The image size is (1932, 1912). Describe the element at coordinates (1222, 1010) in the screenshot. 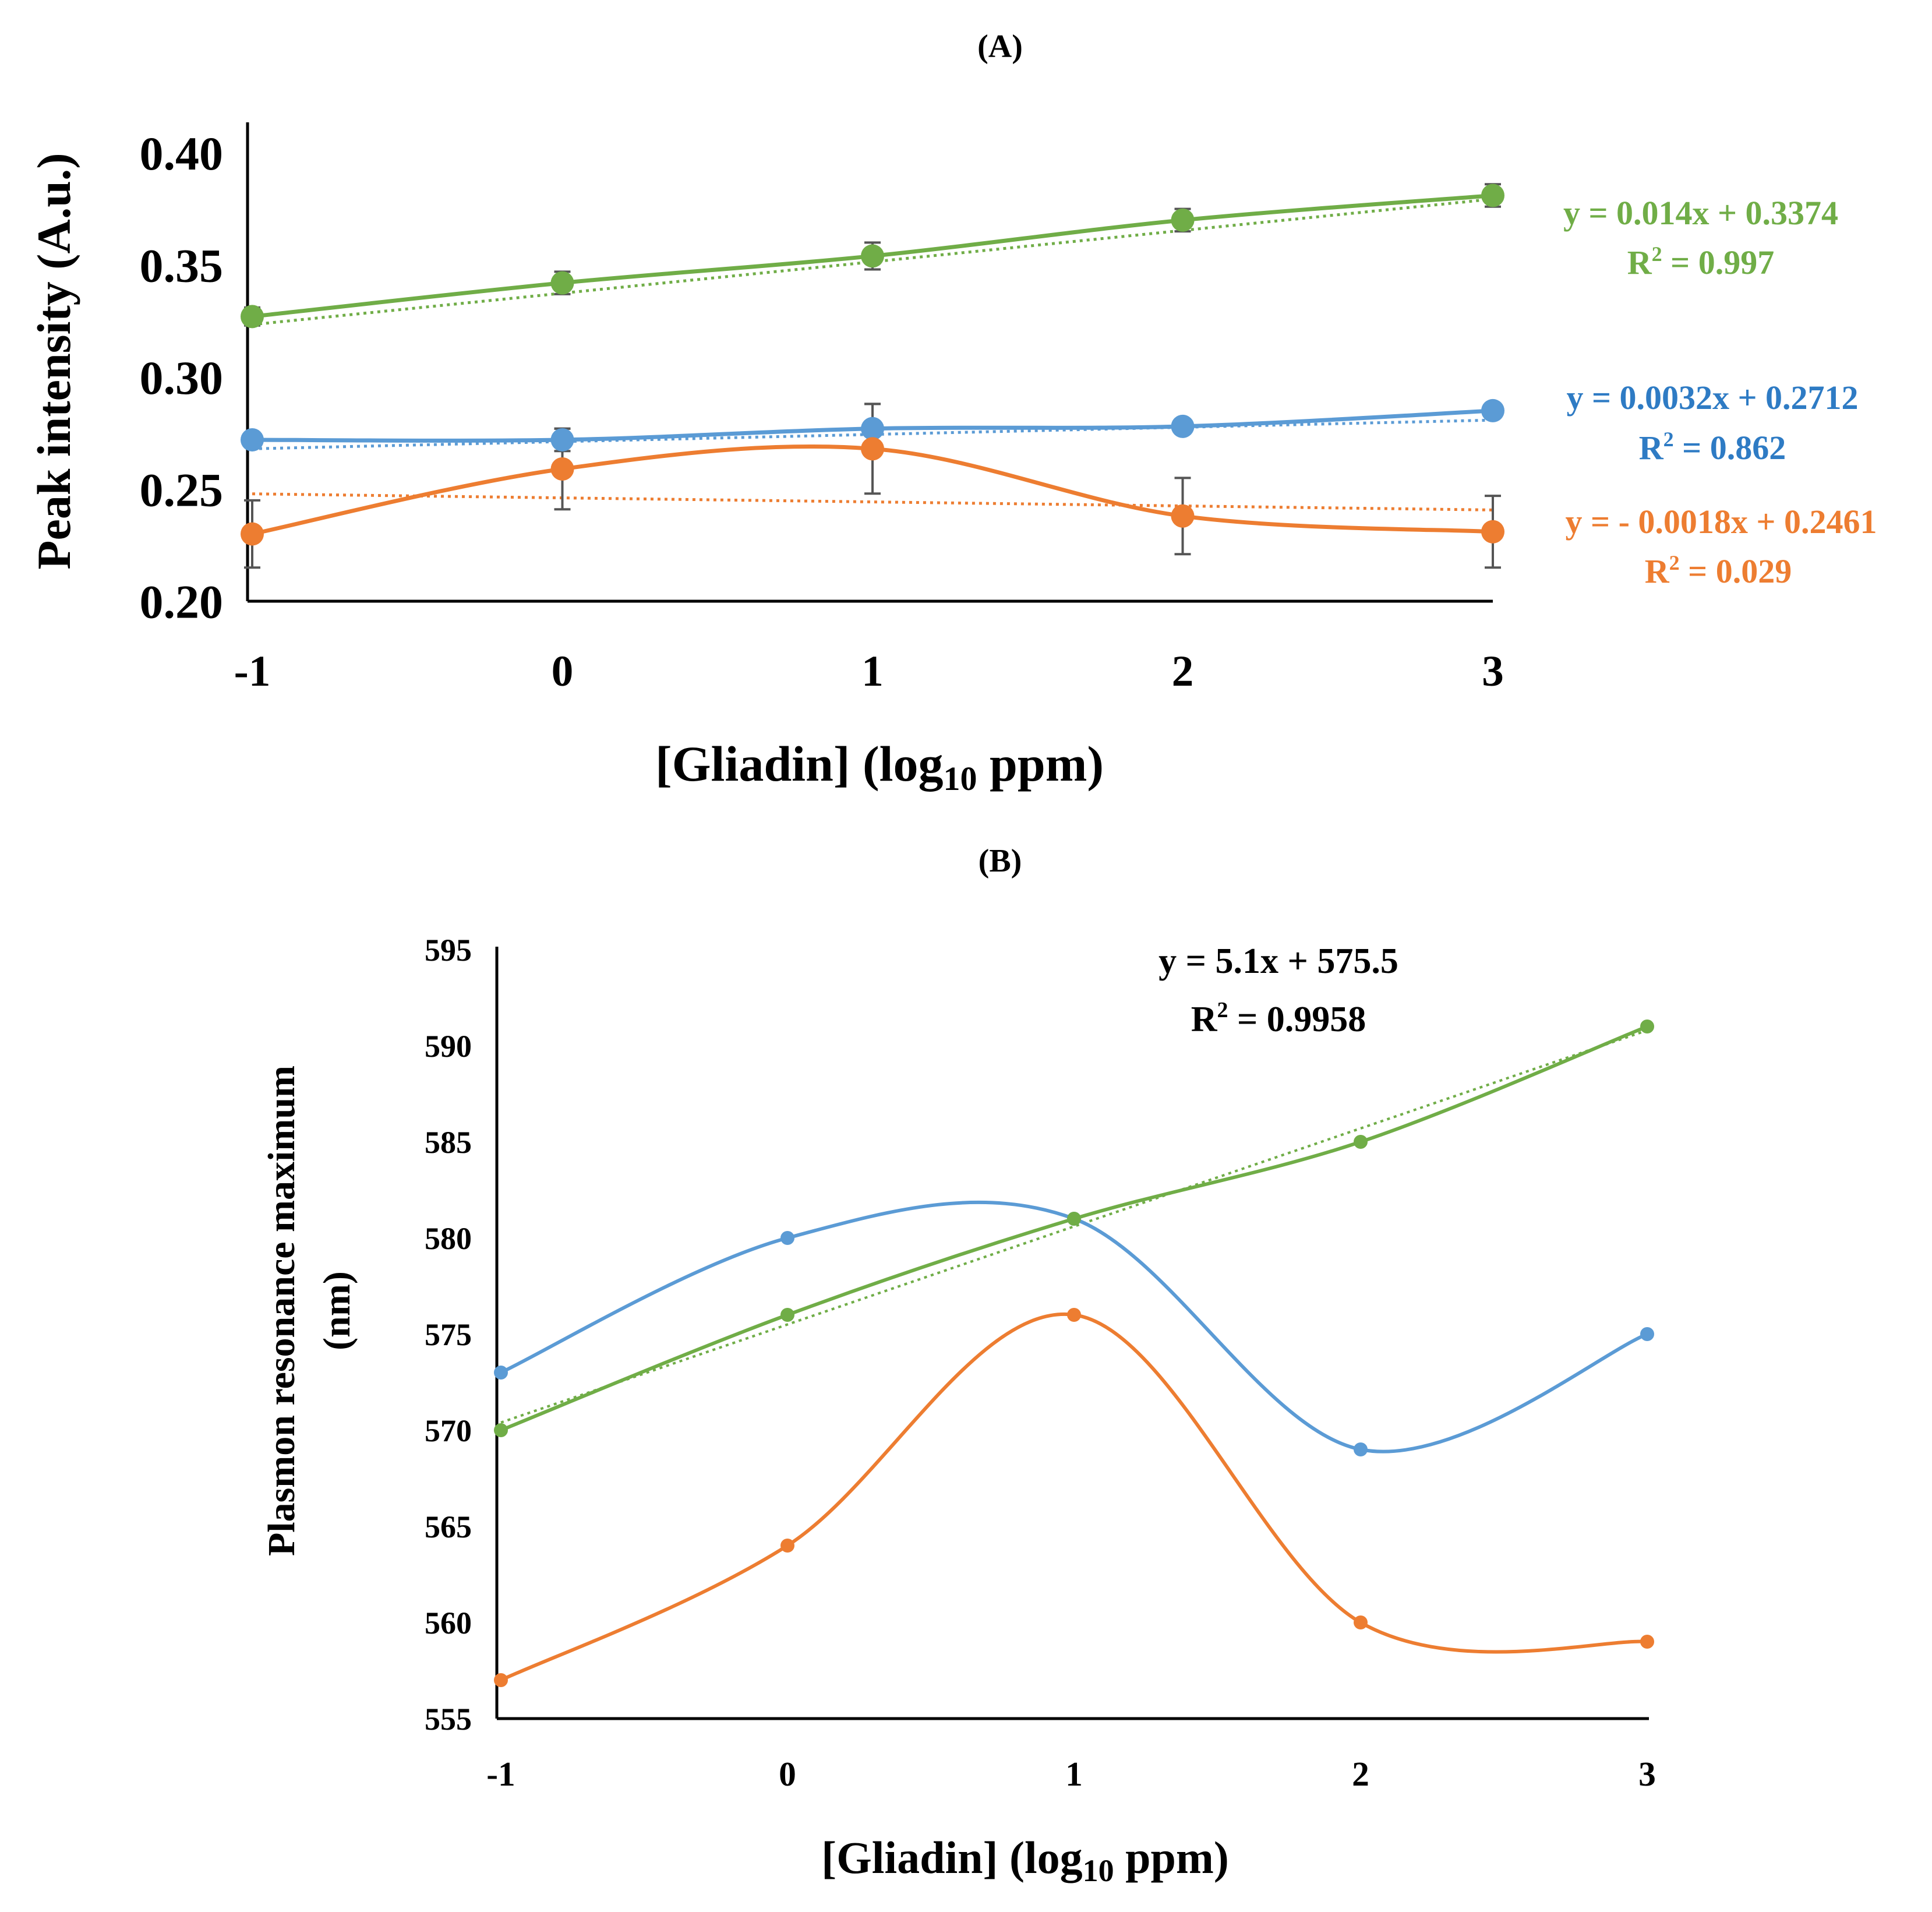

I see `panel-b-r2-sup: 2` at that location.